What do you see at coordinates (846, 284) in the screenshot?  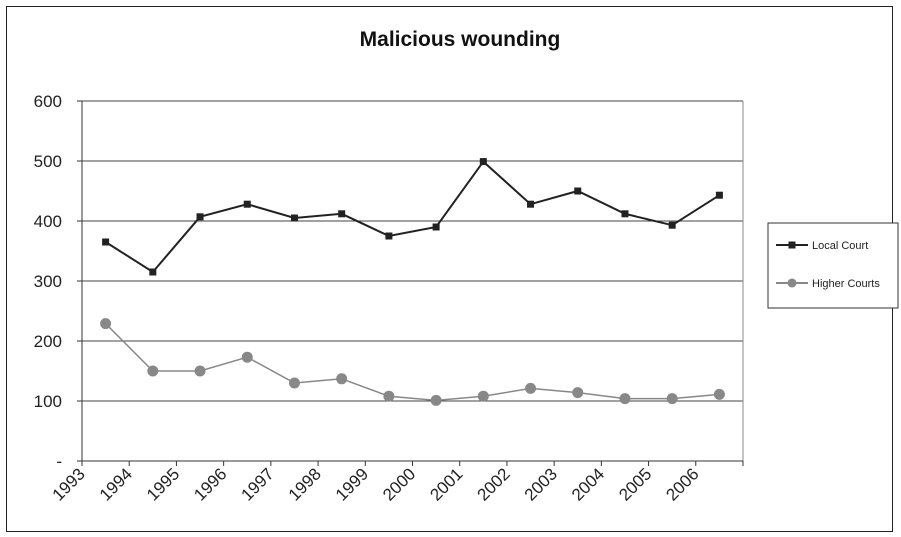 I see `legend-label: Higher Courts` at bounding box center [846, 284].